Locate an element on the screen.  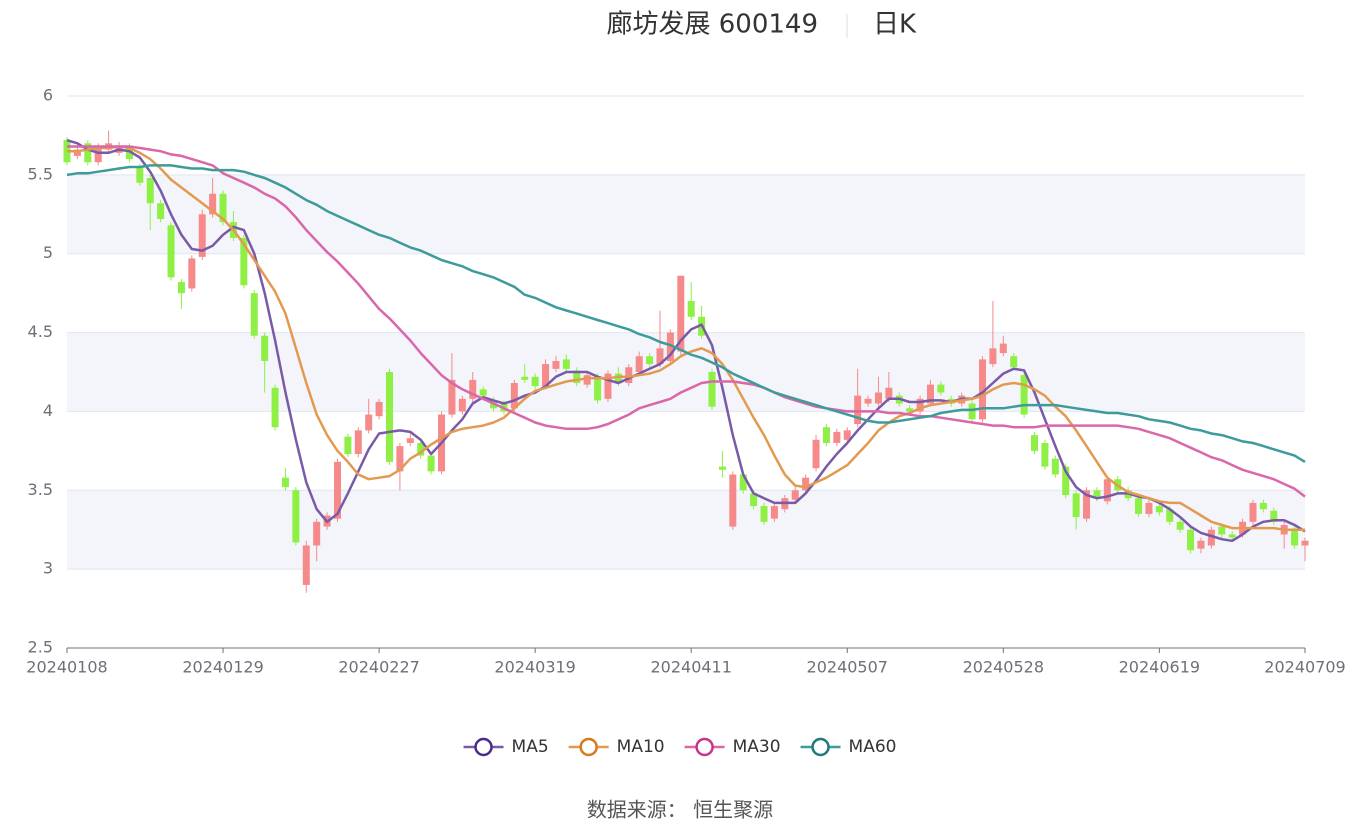
x-tick-label: 20240528 is located at coordinates (1003, 667).